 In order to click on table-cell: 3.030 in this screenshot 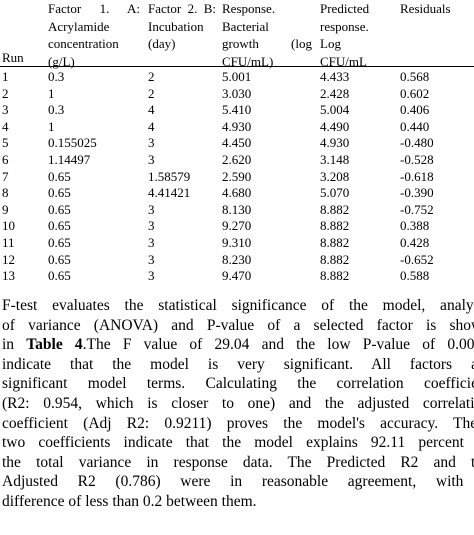, I will do `click(237, 93)`.